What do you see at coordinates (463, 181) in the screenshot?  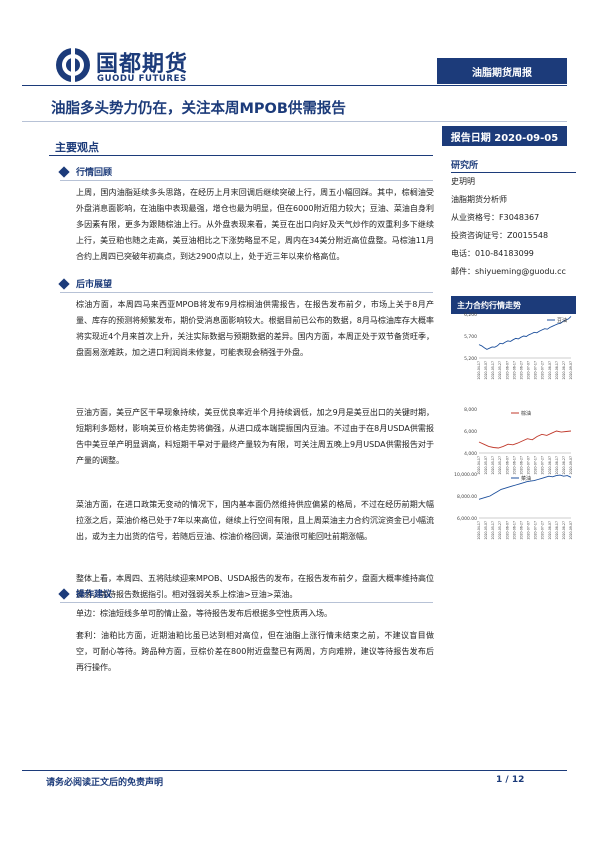 I see `analyst-name: 史玥明` at bounding box center [463, 181].